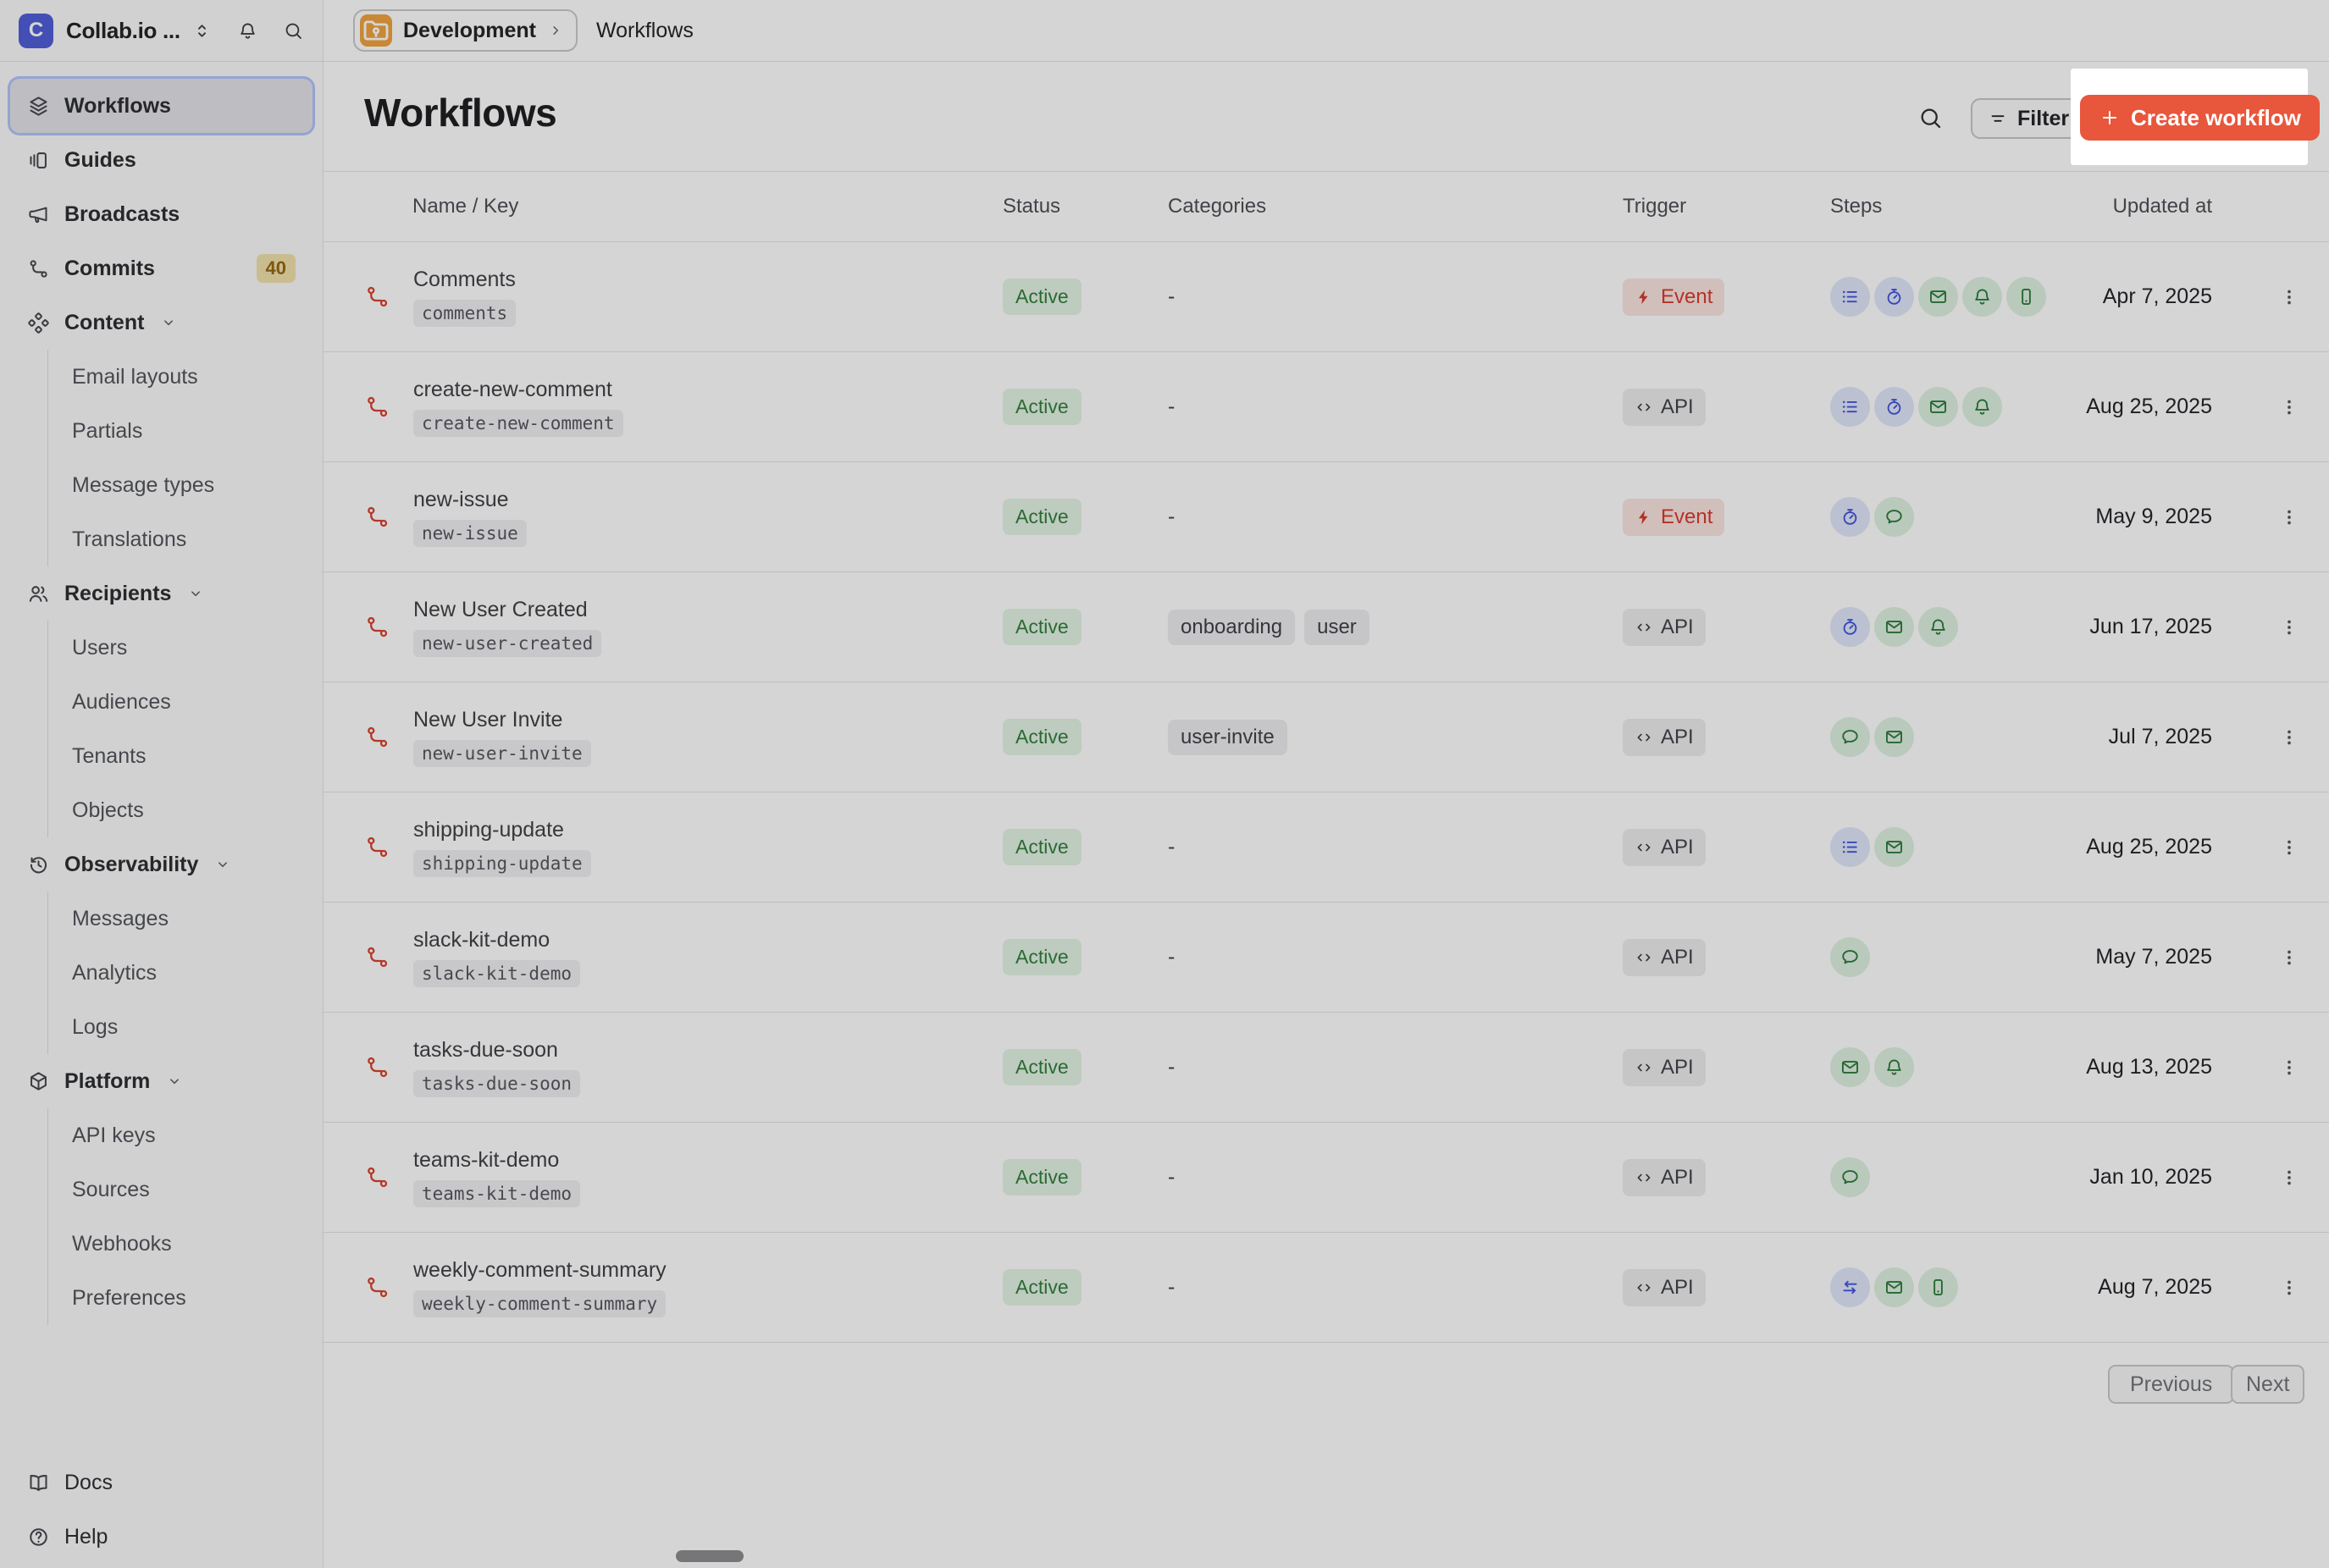  Describe the element at coordinates (114, 1135) in the screenshot. I see `sidebar-item-api-keys: API keys` at that location.